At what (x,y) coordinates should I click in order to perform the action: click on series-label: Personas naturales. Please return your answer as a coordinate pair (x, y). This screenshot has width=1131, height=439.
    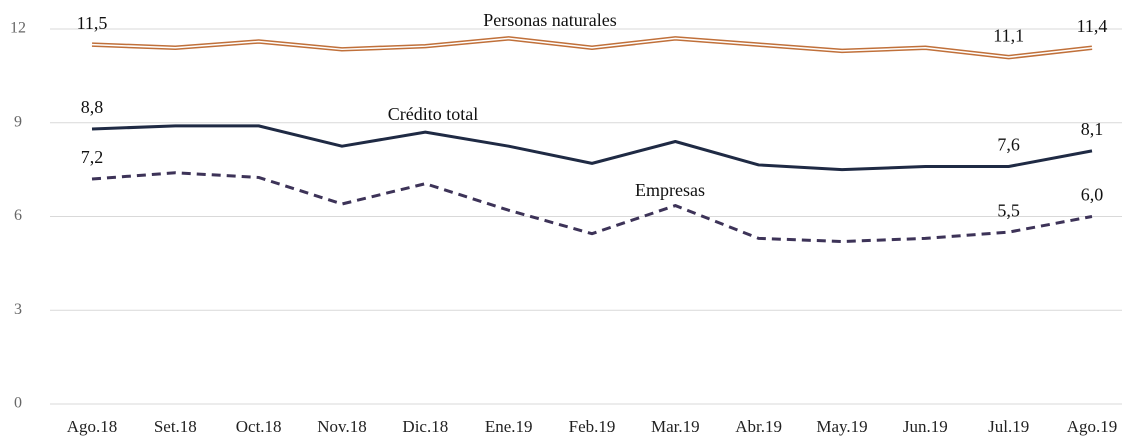
    Looking at the image, I should click on (549, 20).